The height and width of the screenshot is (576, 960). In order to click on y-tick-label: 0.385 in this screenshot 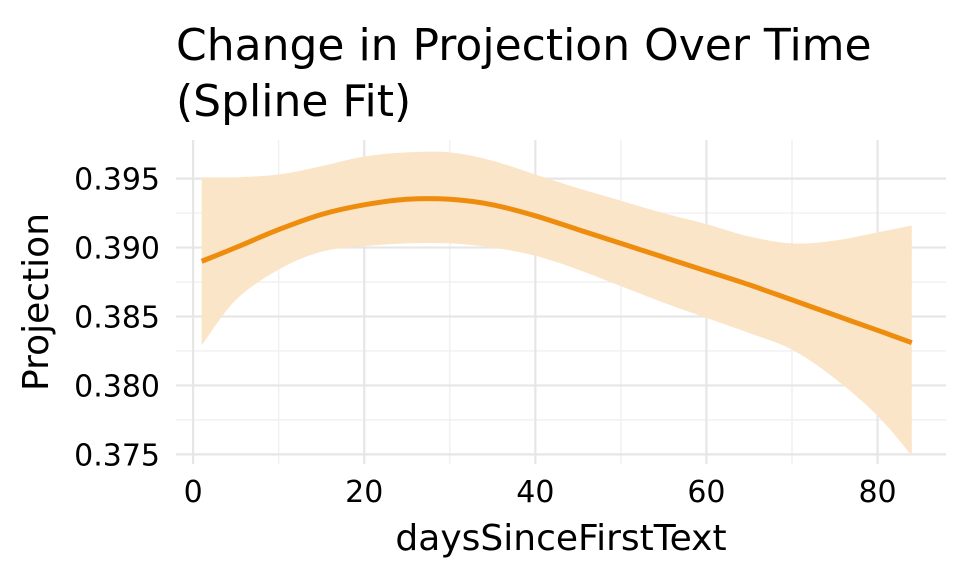, I will do `click(117, 317)`.